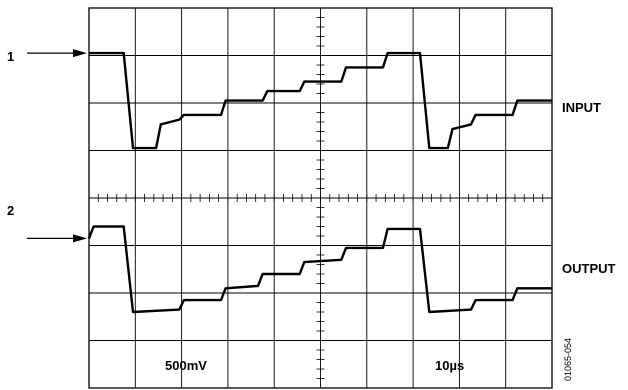 The width and height of the screenshot is (628, 390). What do you see at coordinates (581, 107) in the screenshot?
I see `series-label-input: INPUT` at bounding box center [581, 107].